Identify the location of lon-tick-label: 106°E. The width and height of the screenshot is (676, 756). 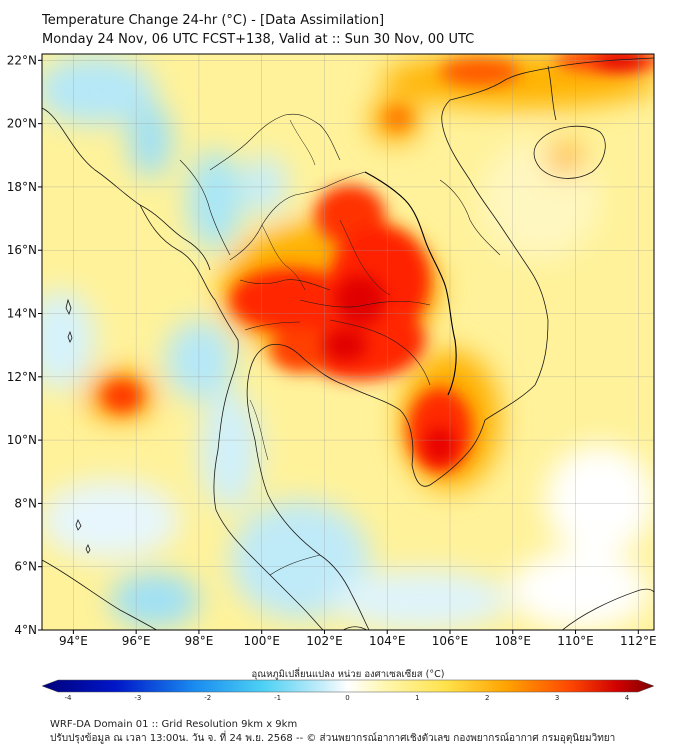
(450, 641).